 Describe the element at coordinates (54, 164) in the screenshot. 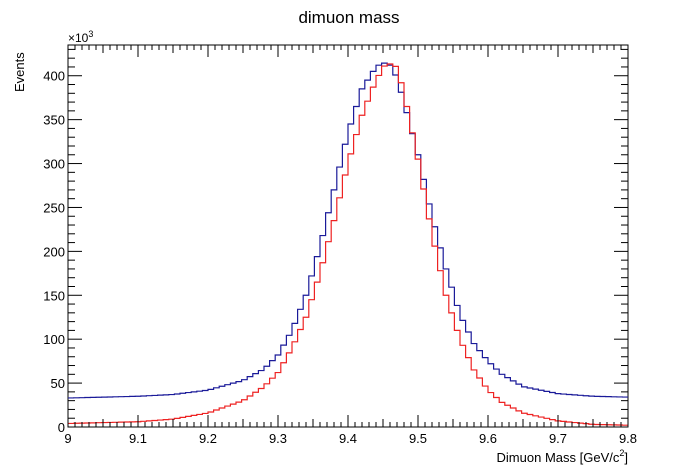

I see `y-tick-label: 300` at that location.